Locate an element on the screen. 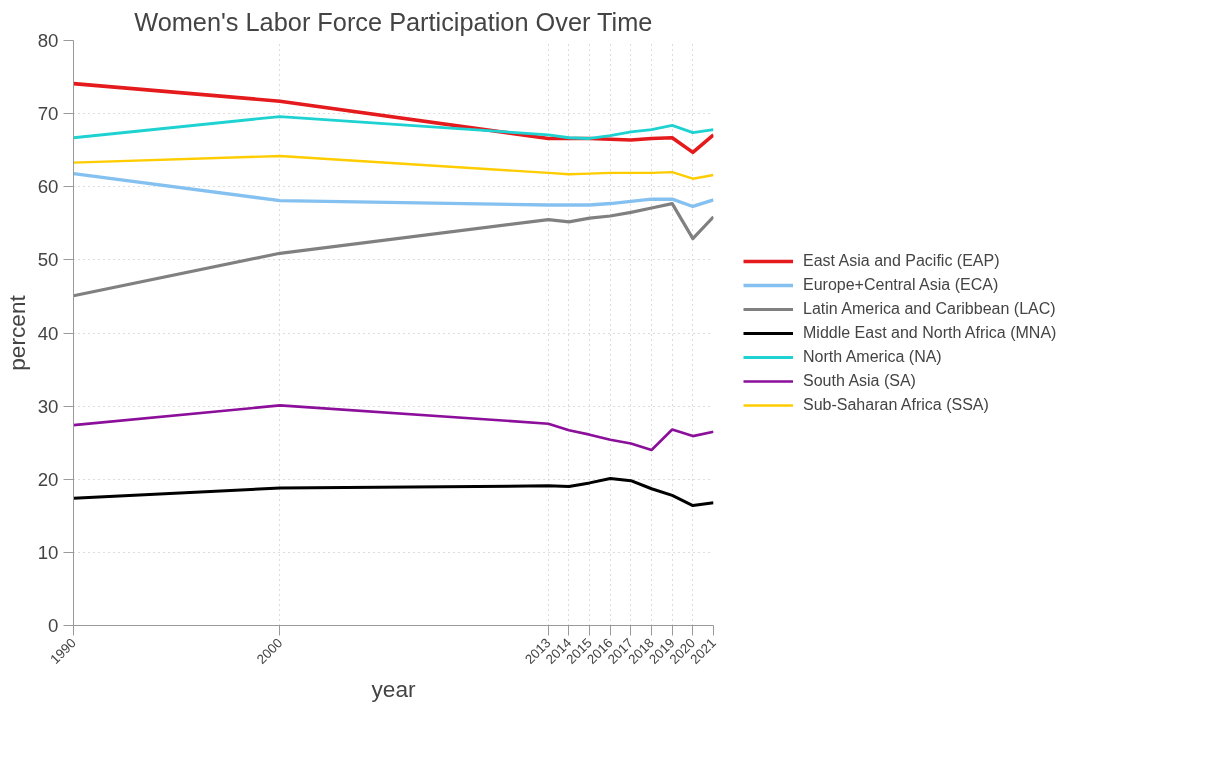 Image resolution: width=1218 pixels, height=772 pixels. y-tick-label: 60 is located at coordinates (48, 187).